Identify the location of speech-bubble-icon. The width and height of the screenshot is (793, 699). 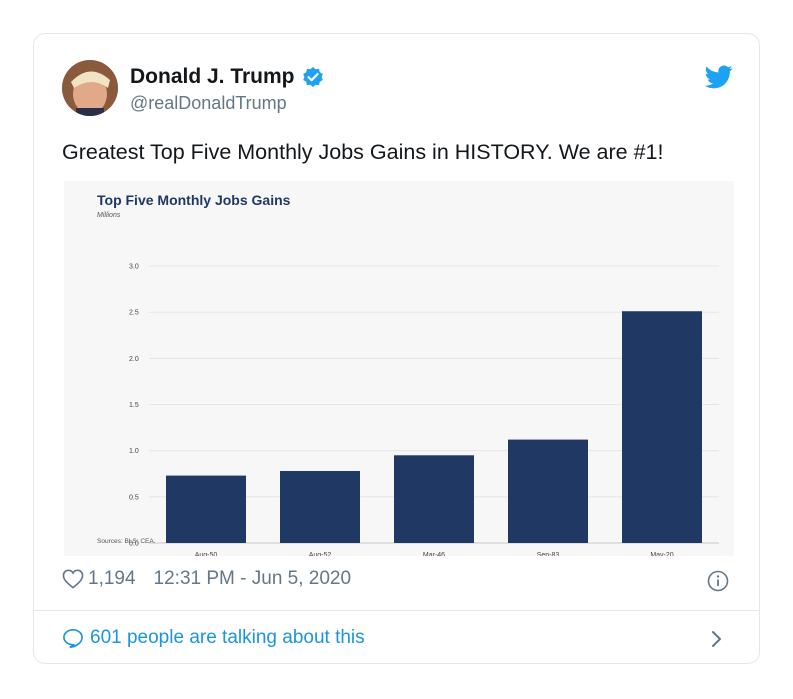
(73, 638).